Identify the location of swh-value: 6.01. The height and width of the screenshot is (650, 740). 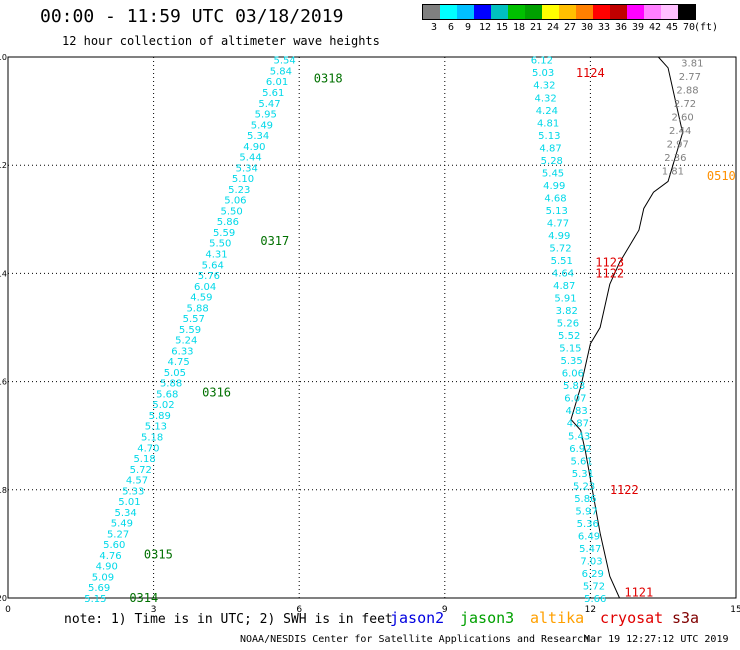
(277, 82).